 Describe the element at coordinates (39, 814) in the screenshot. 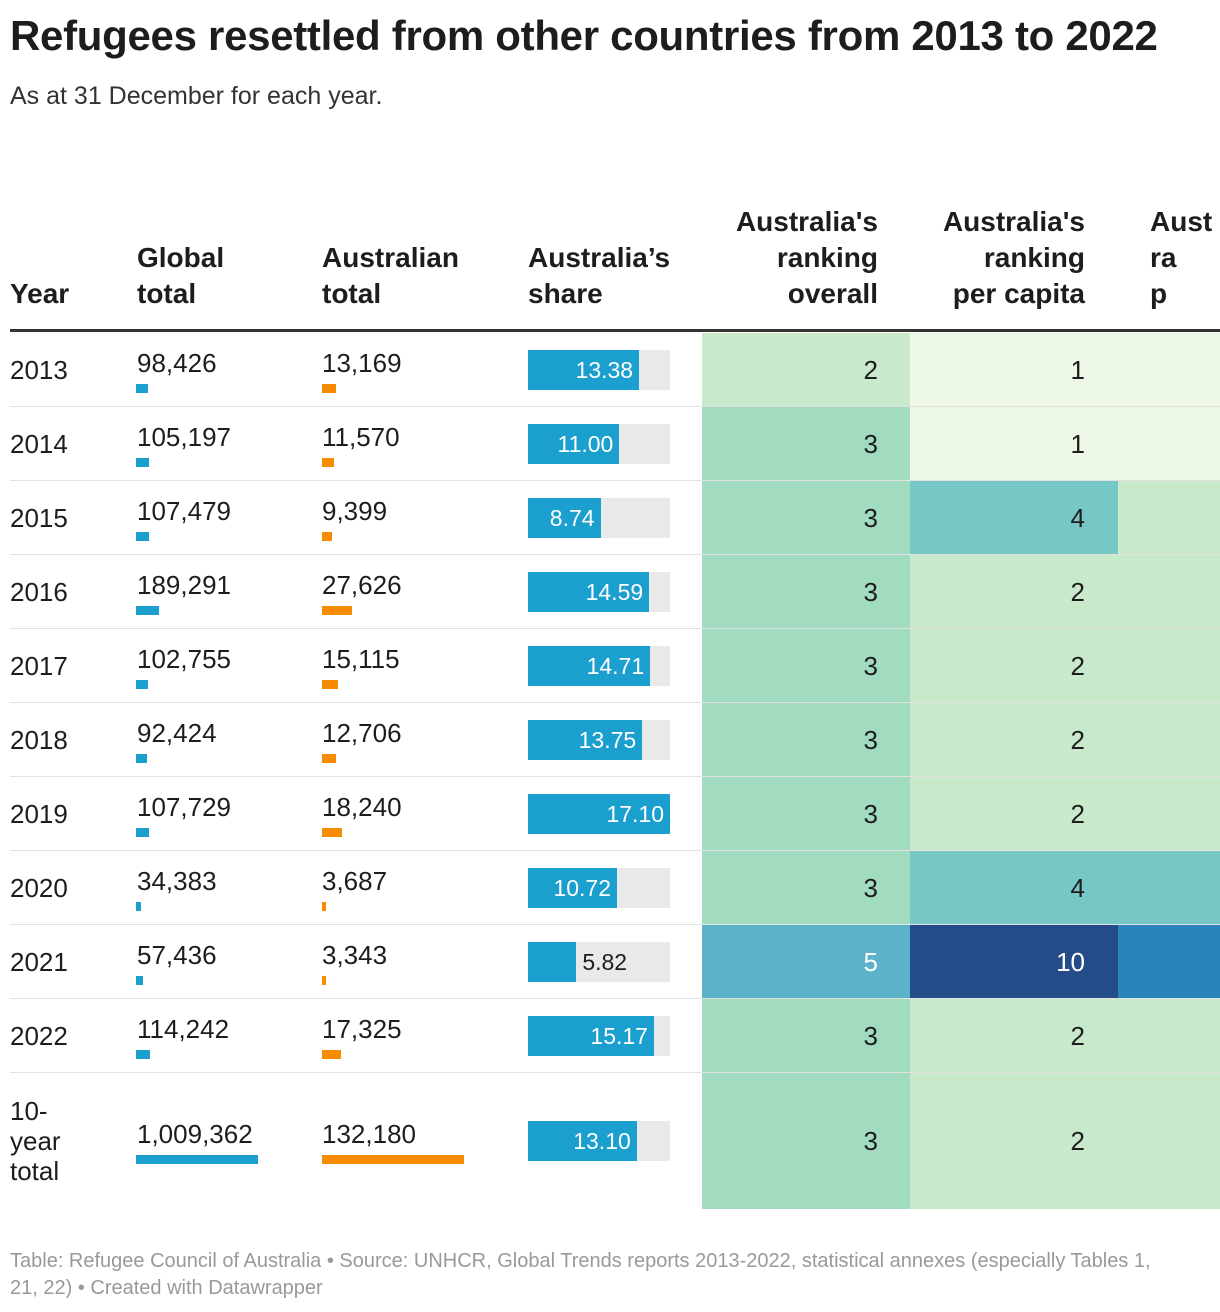

I see `year-label: 2019` at that location.